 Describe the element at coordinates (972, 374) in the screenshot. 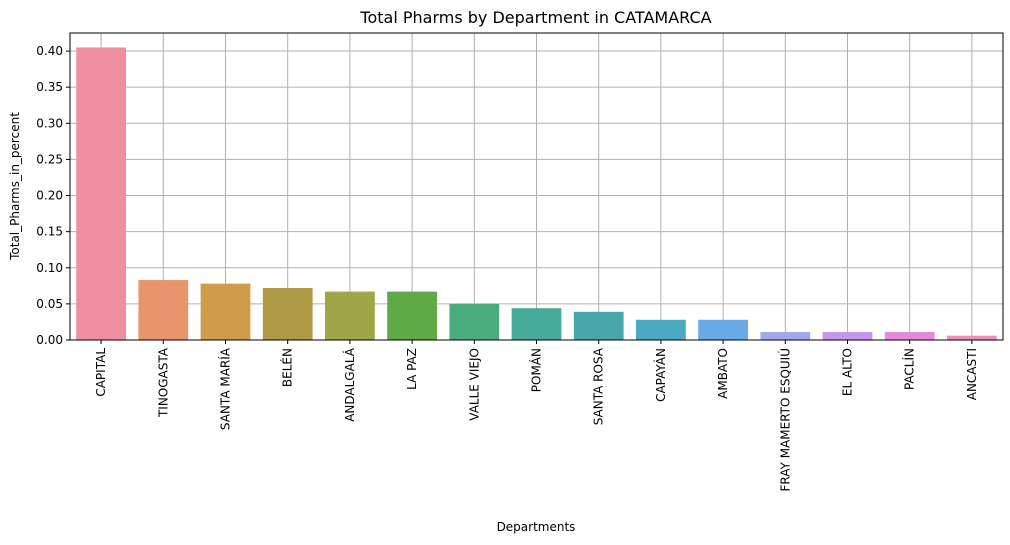

I see `x-tick-label: ANCASTI` at that location.